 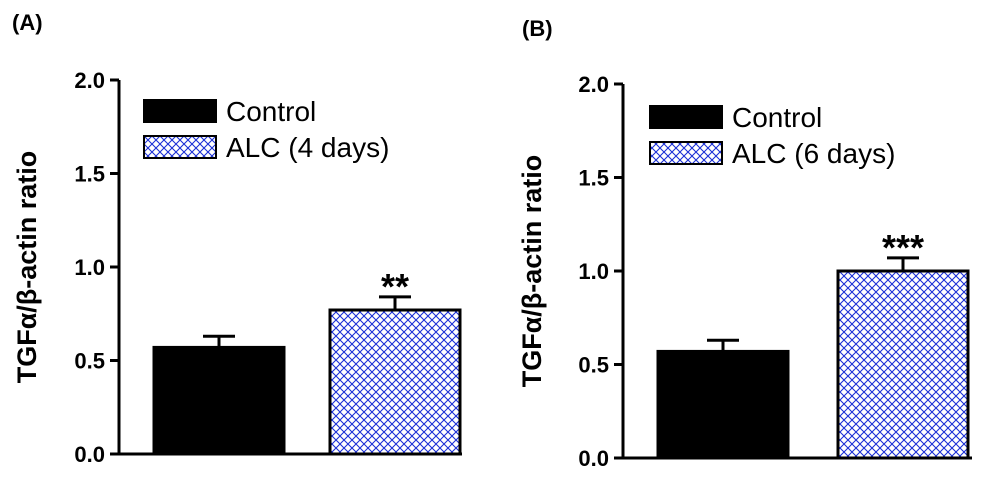 What do you see at coordinates (813, 153) in the screenshot?
I see `legend-label: ALC (6 days)` at bounding box center [813, 153].